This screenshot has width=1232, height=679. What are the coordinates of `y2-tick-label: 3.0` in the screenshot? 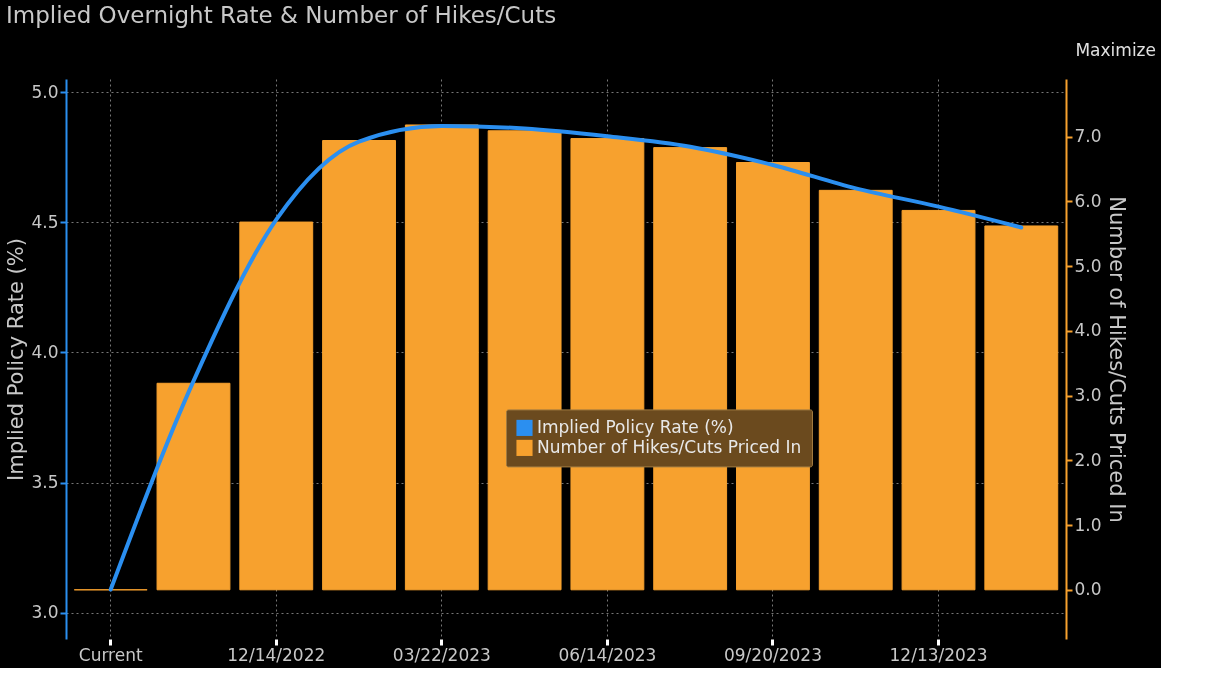 It's located at (1088, 395).